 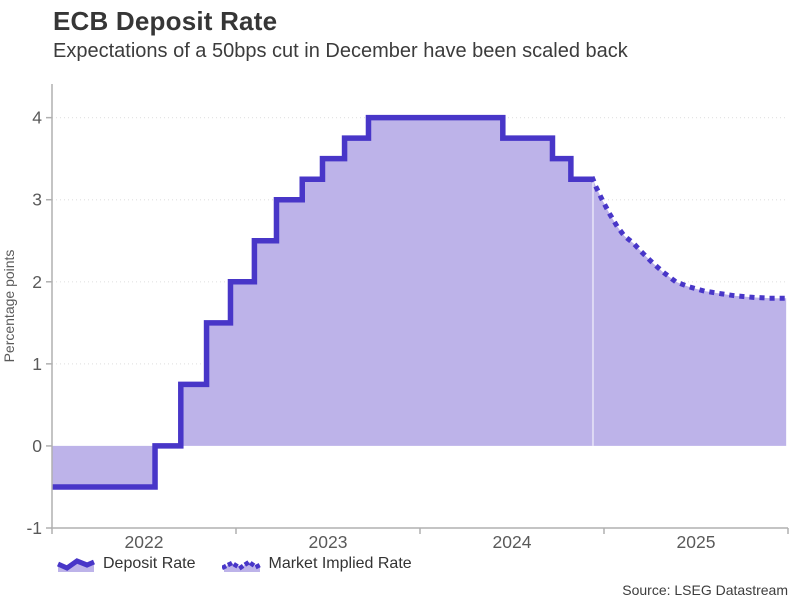 I want to click on y-axis-tick-label: 1, so click(x=37, y=364).